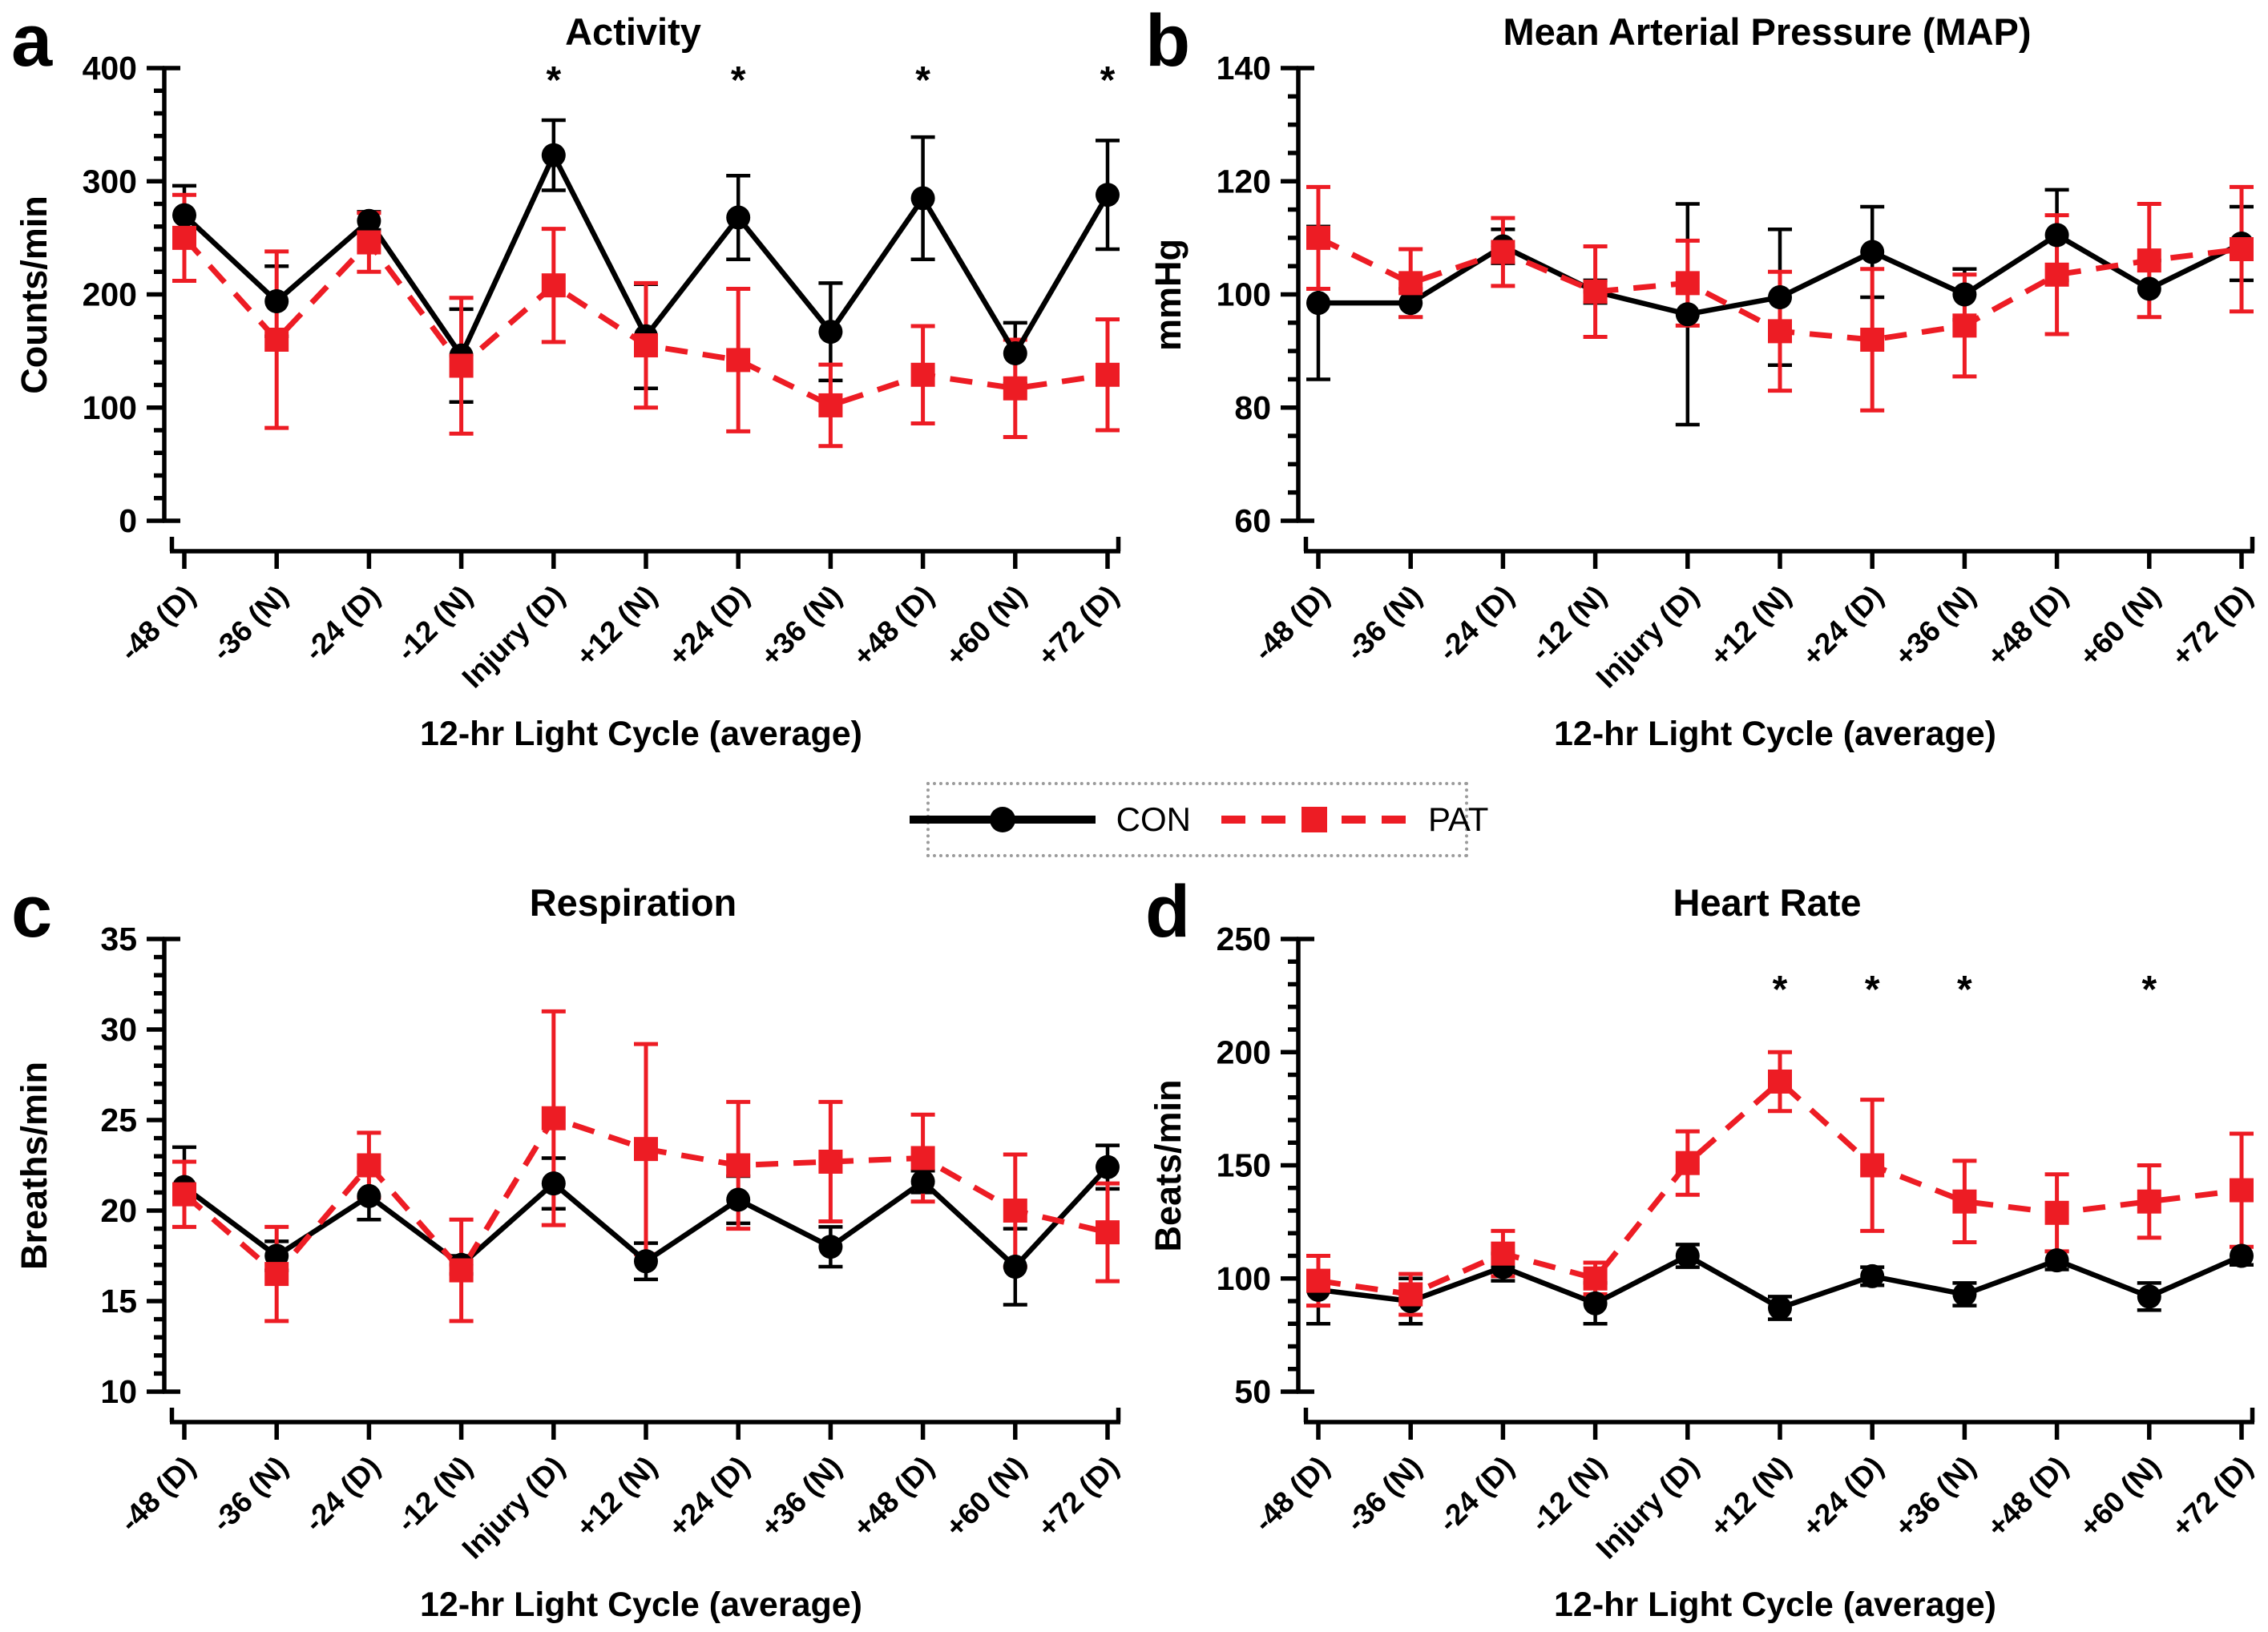 The width and height of the screenshot is (2268, 1632). Describe the element at coordinates (1002, 819) in the screenshot. I see `con-line-sample` at that location.